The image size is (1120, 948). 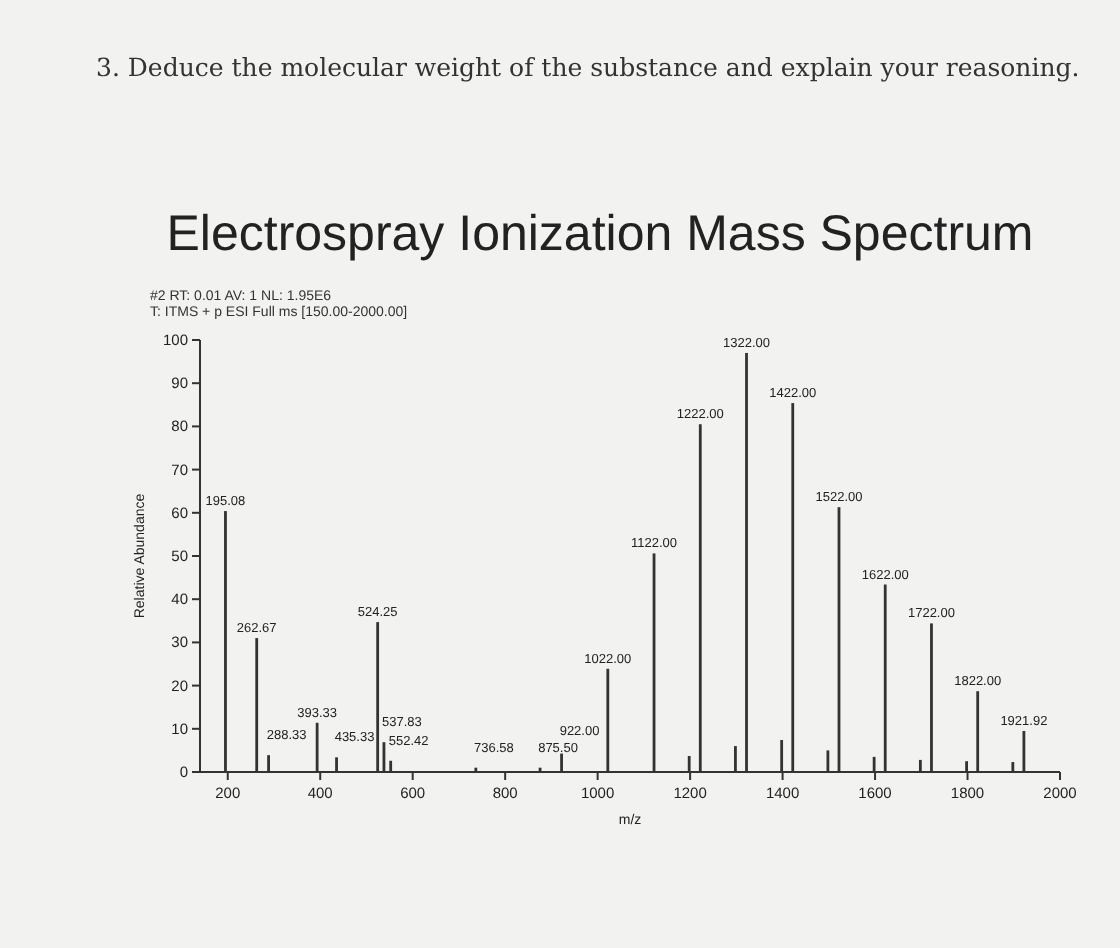 I want to click on text: 3. Deduce the molecular weight of the substance and explain your reasoning., so click(x=588, y=67).